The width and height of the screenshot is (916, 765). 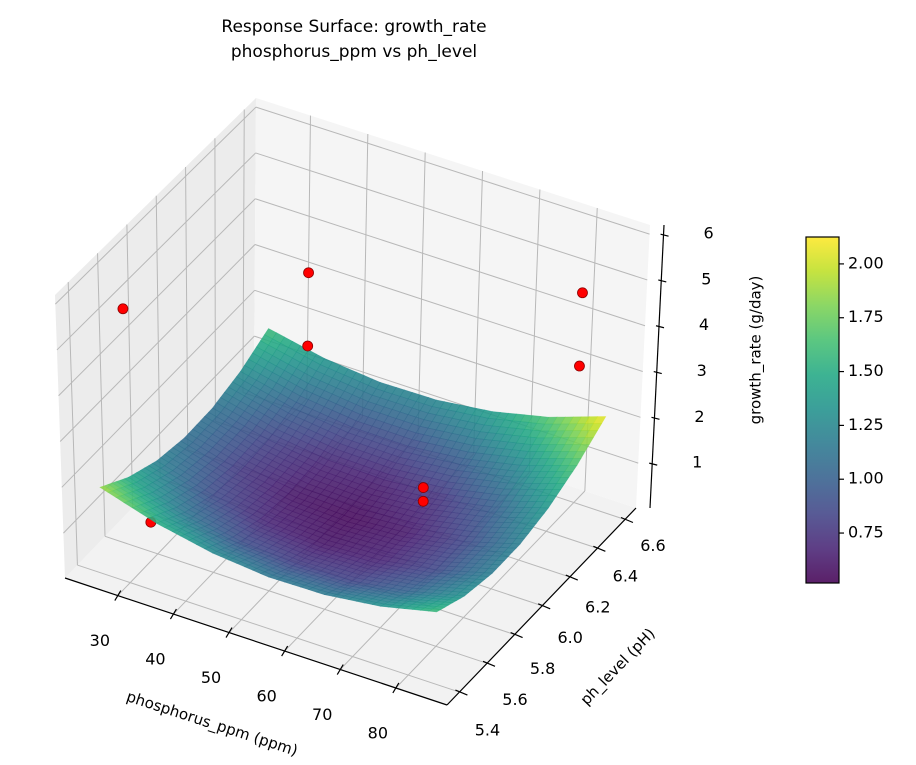 I want to click on gridline-x-floor, so click(x=490, y=589).